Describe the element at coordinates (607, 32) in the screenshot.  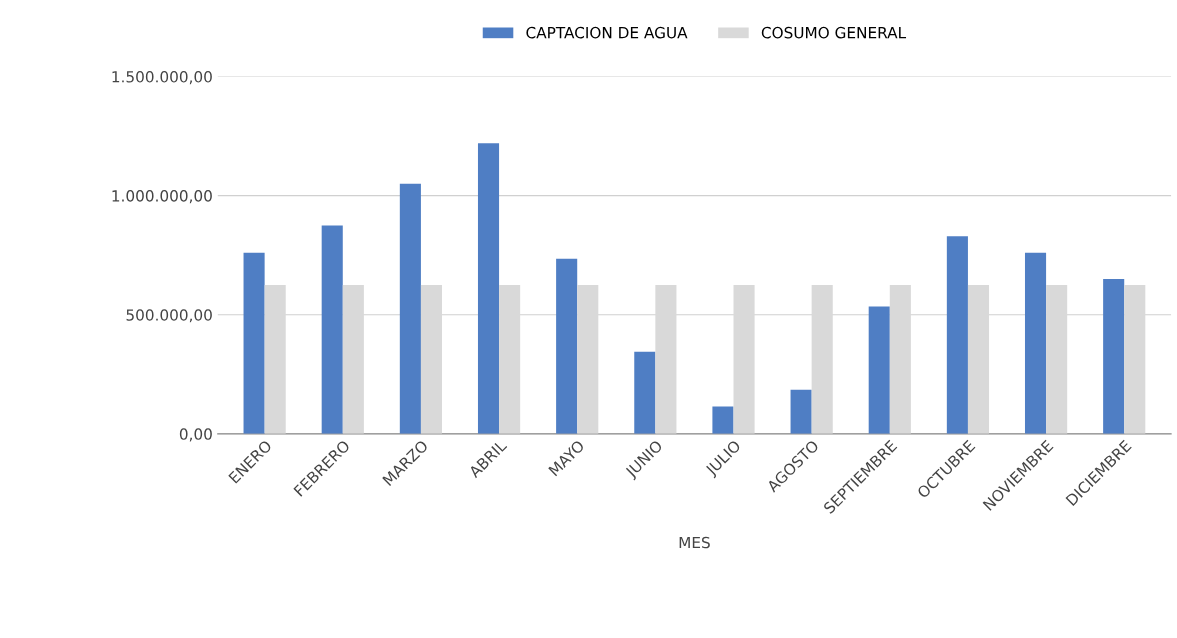
I see `legend-label: CAPTACION DE AGUA` at that location.